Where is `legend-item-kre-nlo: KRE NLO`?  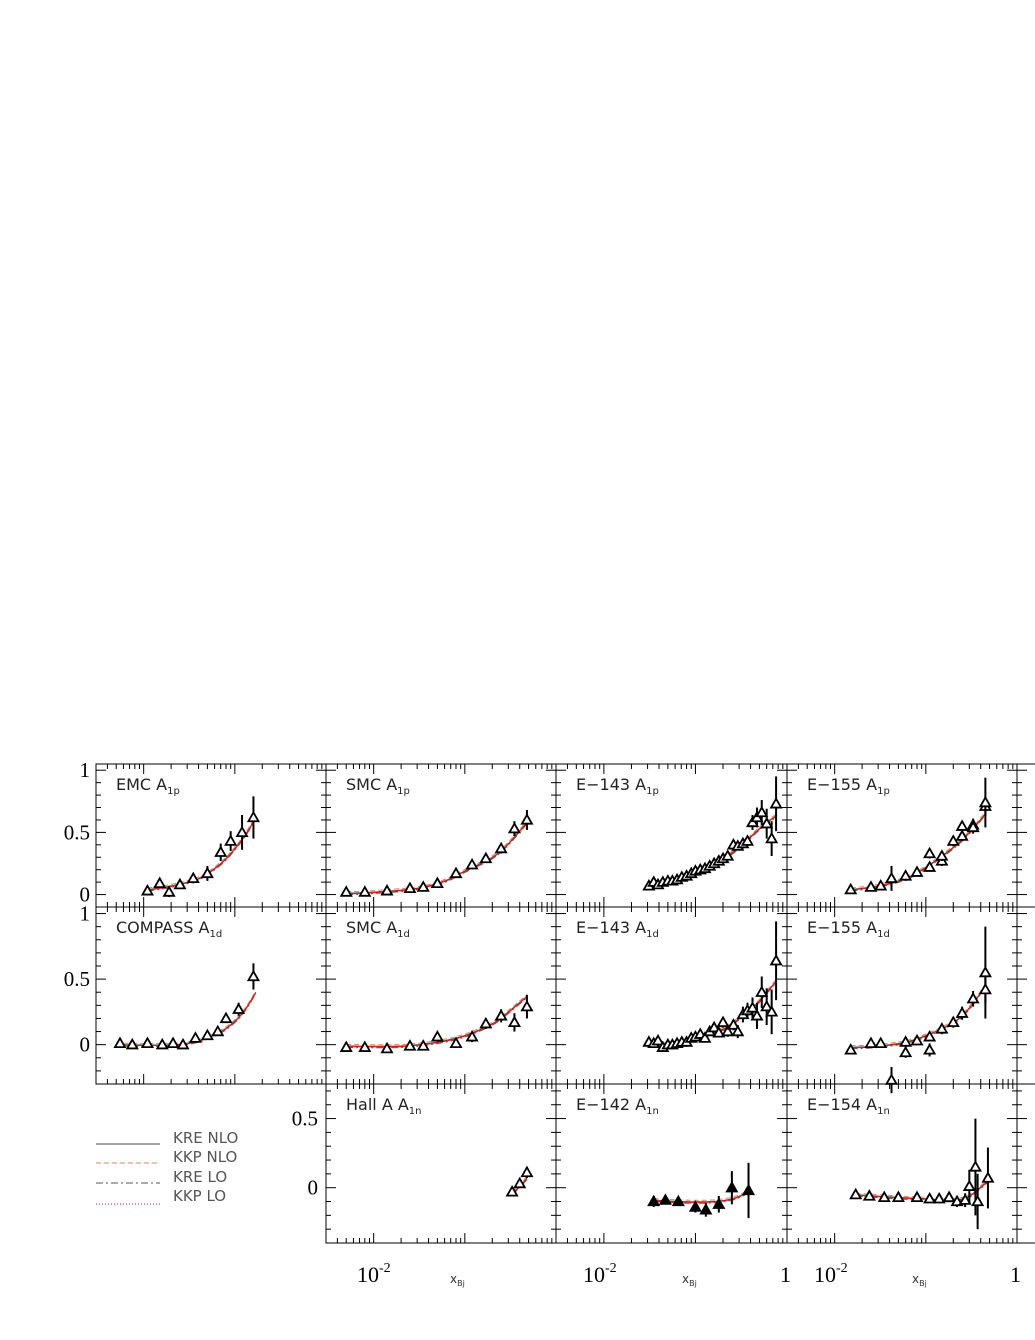
legend-item-kre-nlo: KRE NLO is located at coordinates (167, 1138).